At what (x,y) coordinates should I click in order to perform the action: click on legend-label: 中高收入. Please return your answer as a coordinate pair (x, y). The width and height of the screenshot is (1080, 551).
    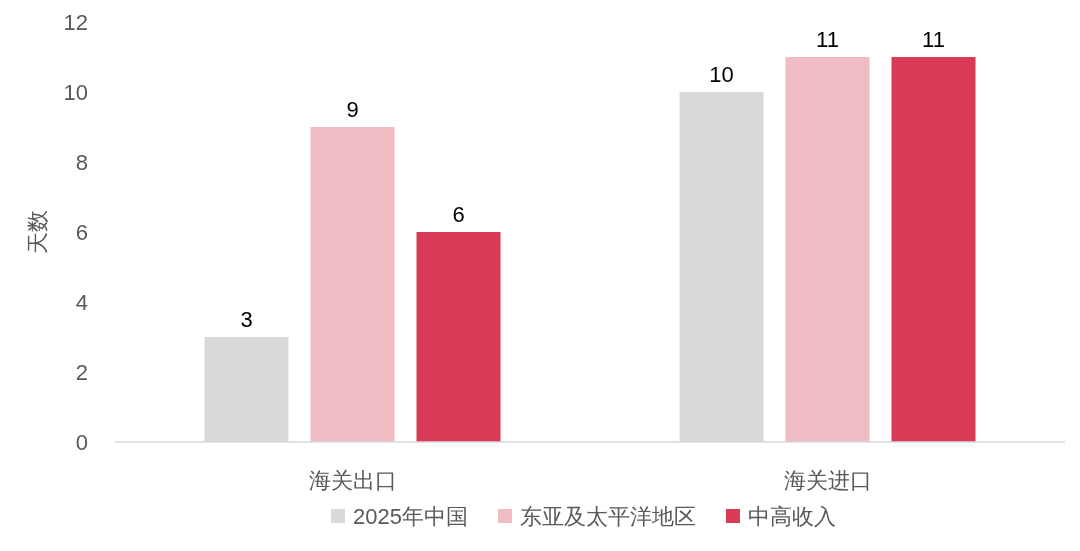
    Looking at the image, I should click on (791, 516).